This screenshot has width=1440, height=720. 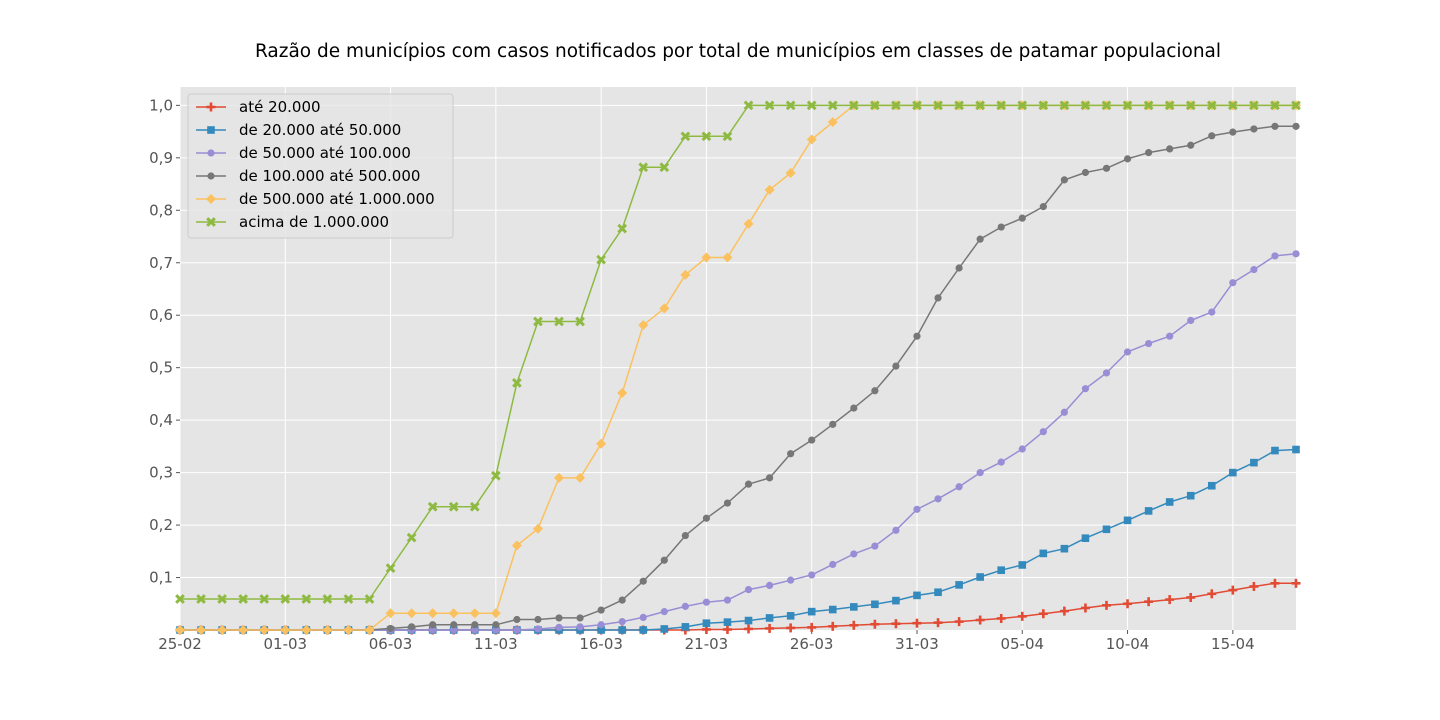 What do you see at coordinates (161, 473) in the screenshot?
I see `y-tick-label: 0,3` at bounding box center [161, 473].